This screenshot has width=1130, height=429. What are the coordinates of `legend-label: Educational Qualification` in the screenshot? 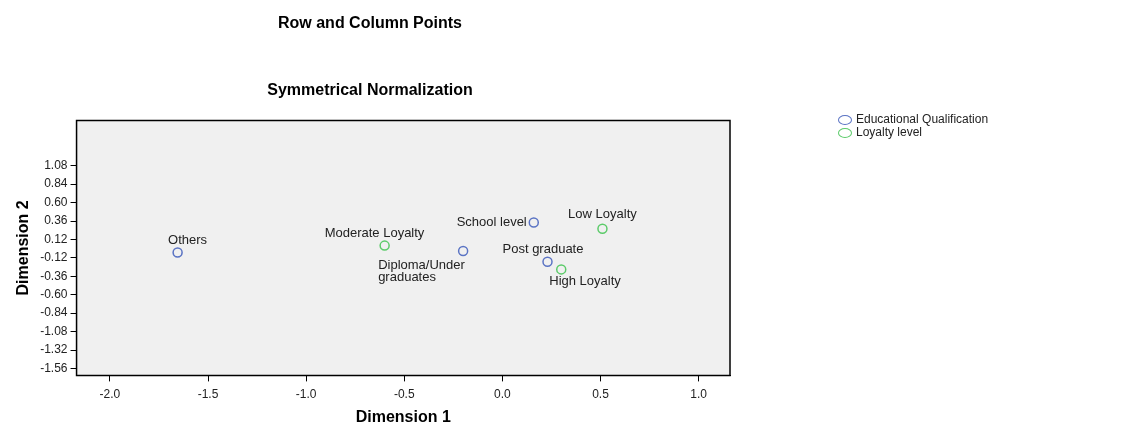 It's located at (922, 119).